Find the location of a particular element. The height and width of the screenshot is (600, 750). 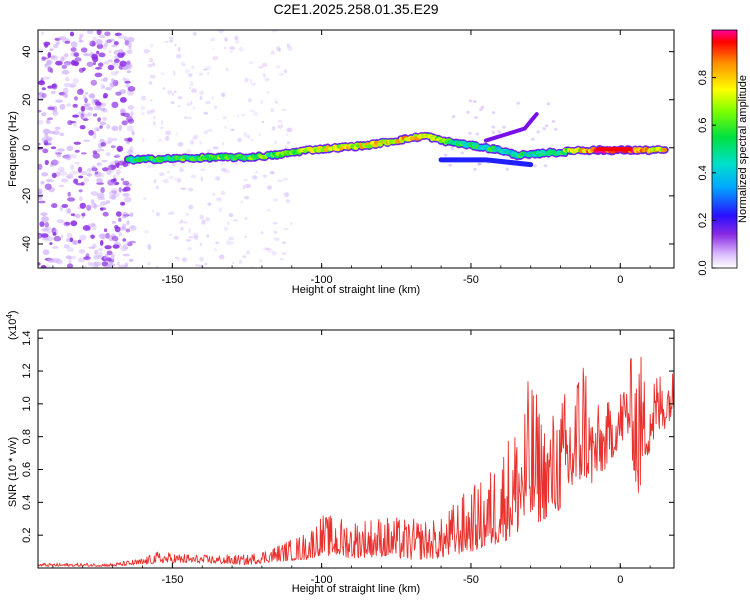

ridge-cell is located at coordinates (665, 150).